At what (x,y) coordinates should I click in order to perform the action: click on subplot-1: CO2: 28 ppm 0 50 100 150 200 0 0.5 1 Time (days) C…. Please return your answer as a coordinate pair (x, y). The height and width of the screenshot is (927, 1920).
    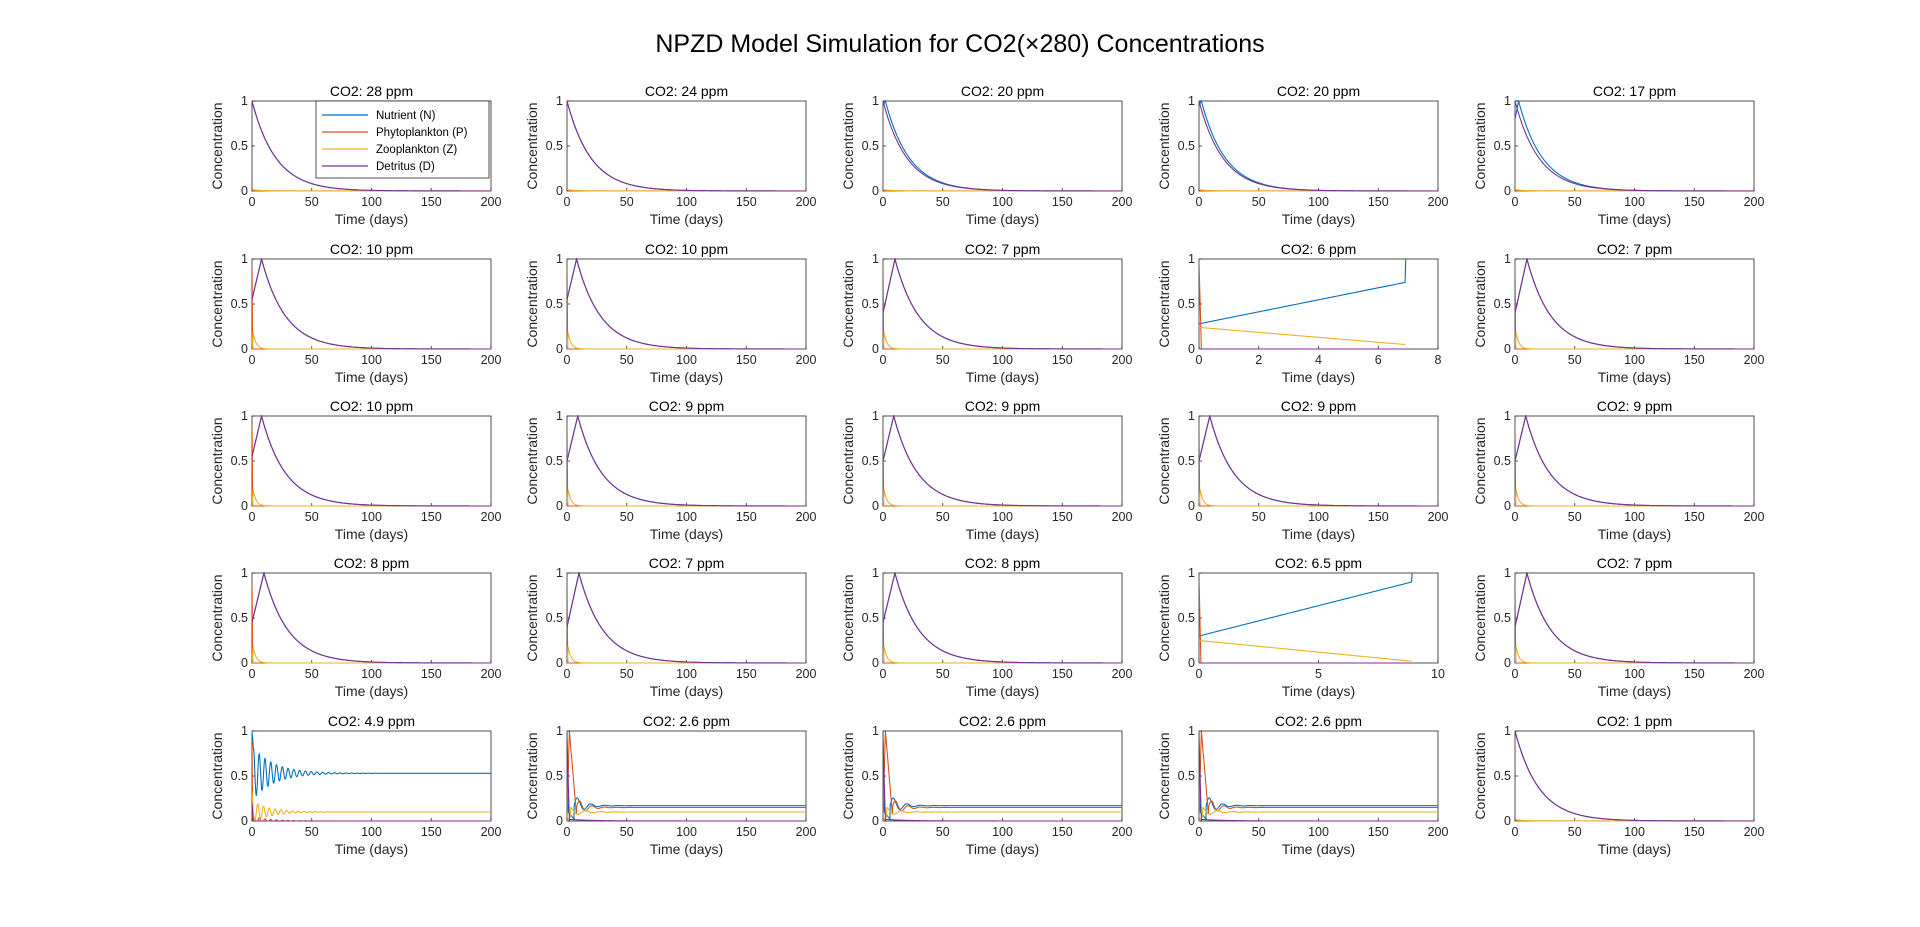
    Looking at the image, I should click on (355, 155).